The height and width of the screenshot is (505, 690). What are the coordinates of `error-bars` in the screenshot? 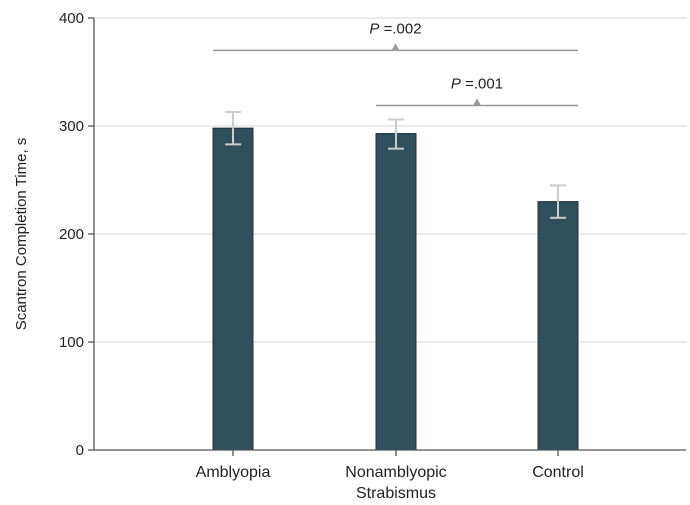 It's located at (395, 164).